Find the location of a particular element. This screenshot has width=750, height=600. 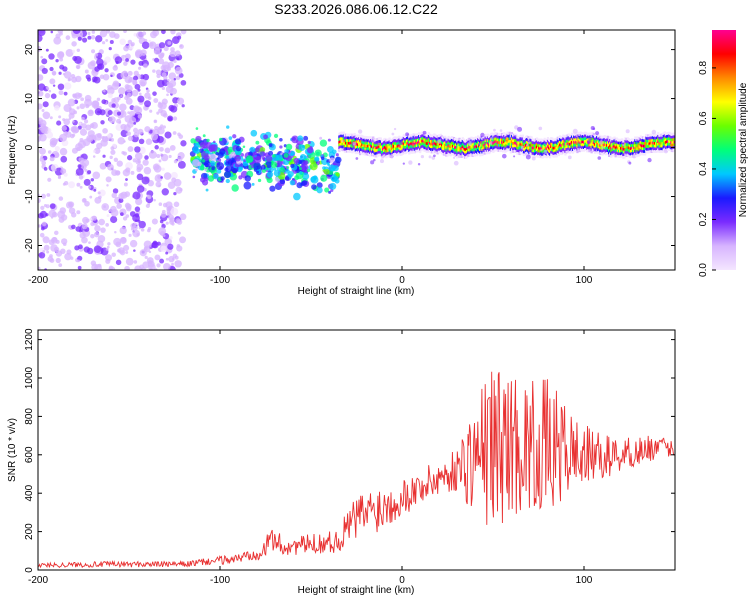

snr-x-tick-label: -200 is located at coordinates (38, 580).